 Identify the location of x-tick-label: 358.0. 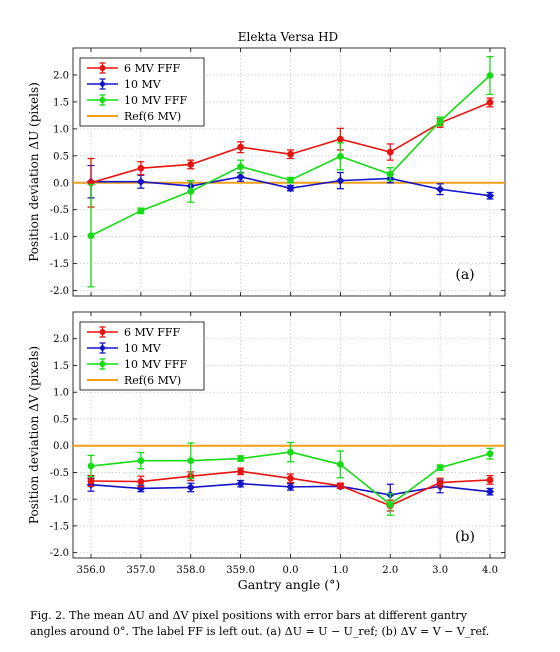
(190, 570).